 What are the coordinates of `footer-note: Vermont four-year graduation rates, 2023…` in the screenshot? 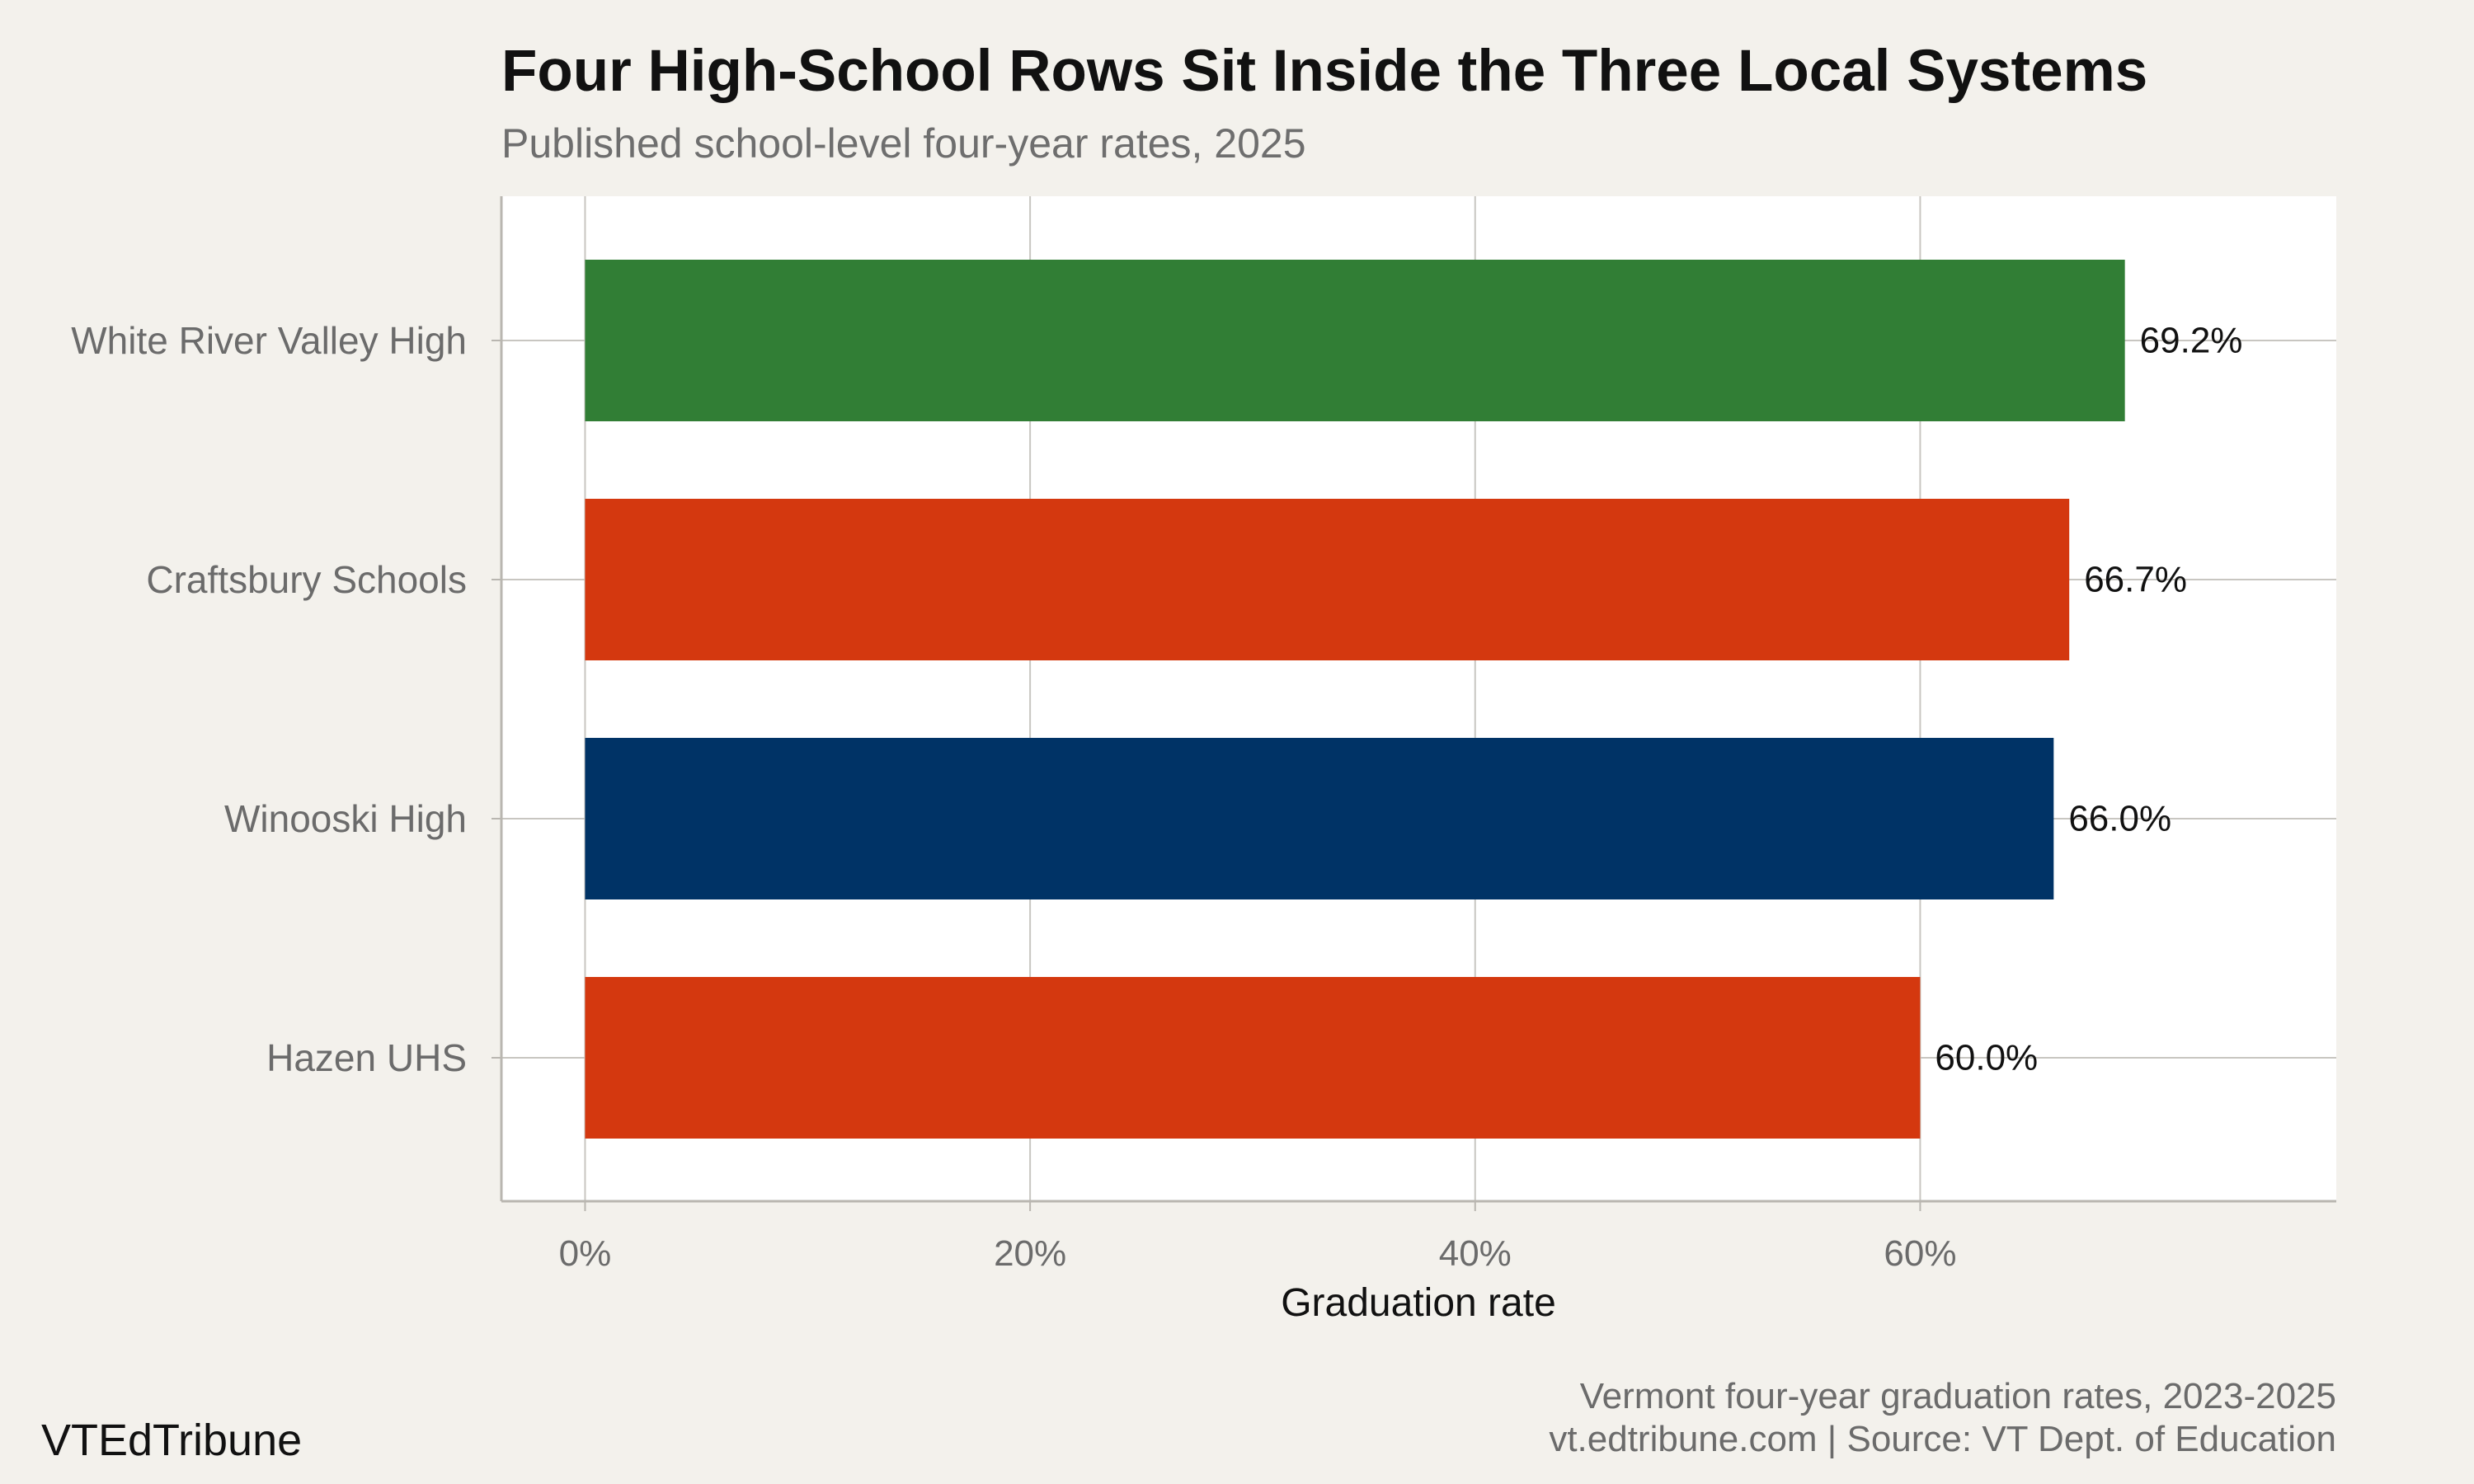 It's located at (1958, 1396).